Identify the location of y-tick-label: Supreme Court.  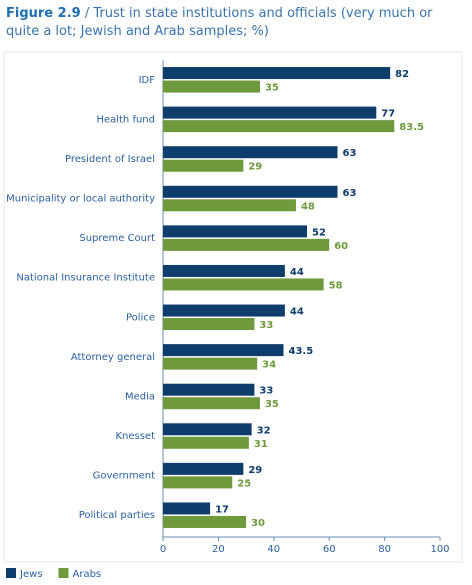
(117, 238).